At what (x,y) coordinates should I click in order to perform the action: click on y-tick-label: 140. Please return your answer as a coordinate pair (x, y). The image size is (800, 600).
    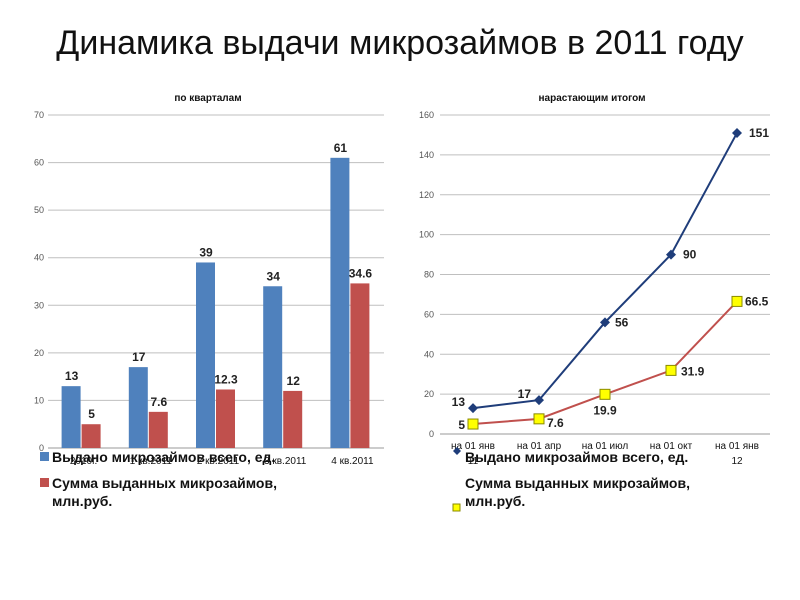
    Looking at the image, I should click on (426, 155).